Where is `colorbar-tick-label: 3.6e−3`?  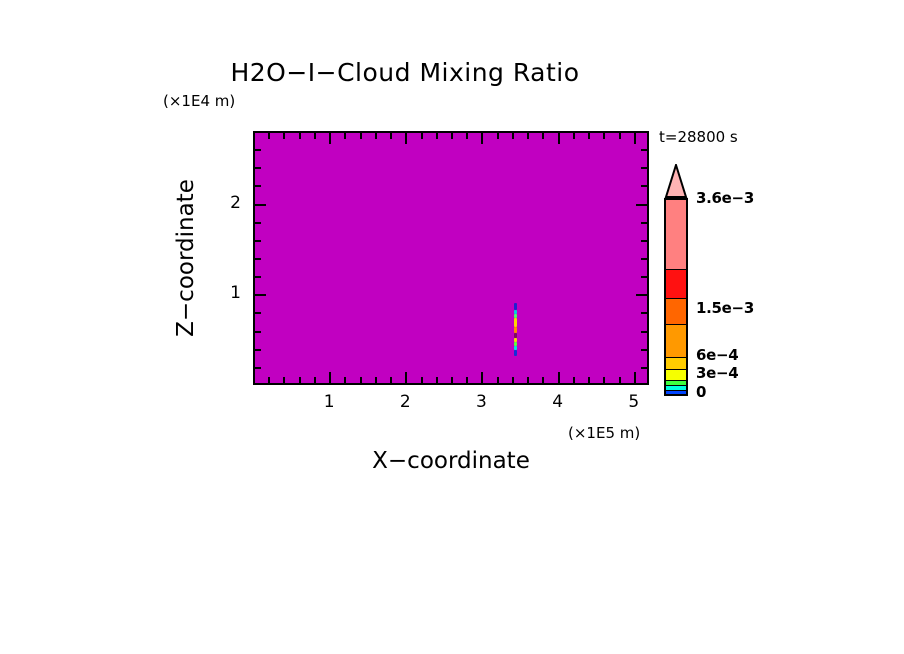 colorbar-tick-label: 3.6e−3 is located at coordinates (725, 198).